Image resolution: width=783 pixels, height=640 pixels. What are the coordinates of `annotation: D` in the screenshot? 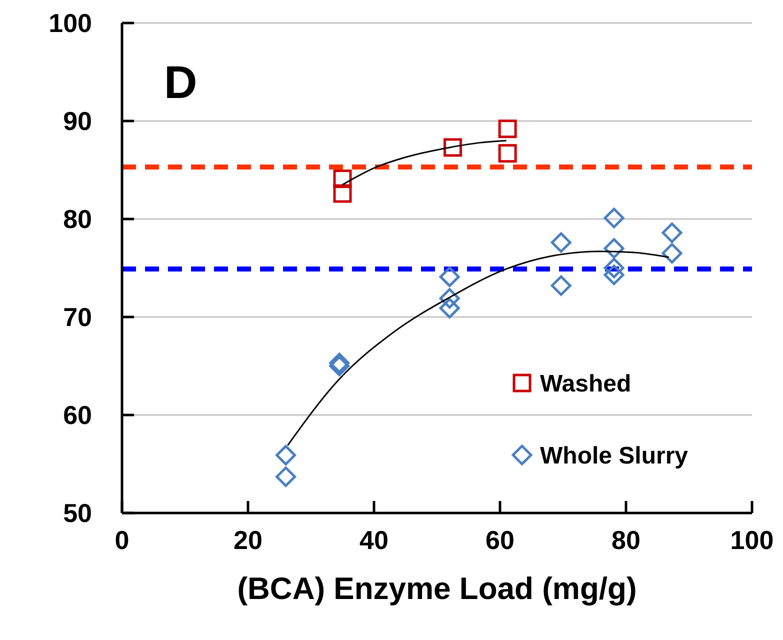 It's located at (181, 82).